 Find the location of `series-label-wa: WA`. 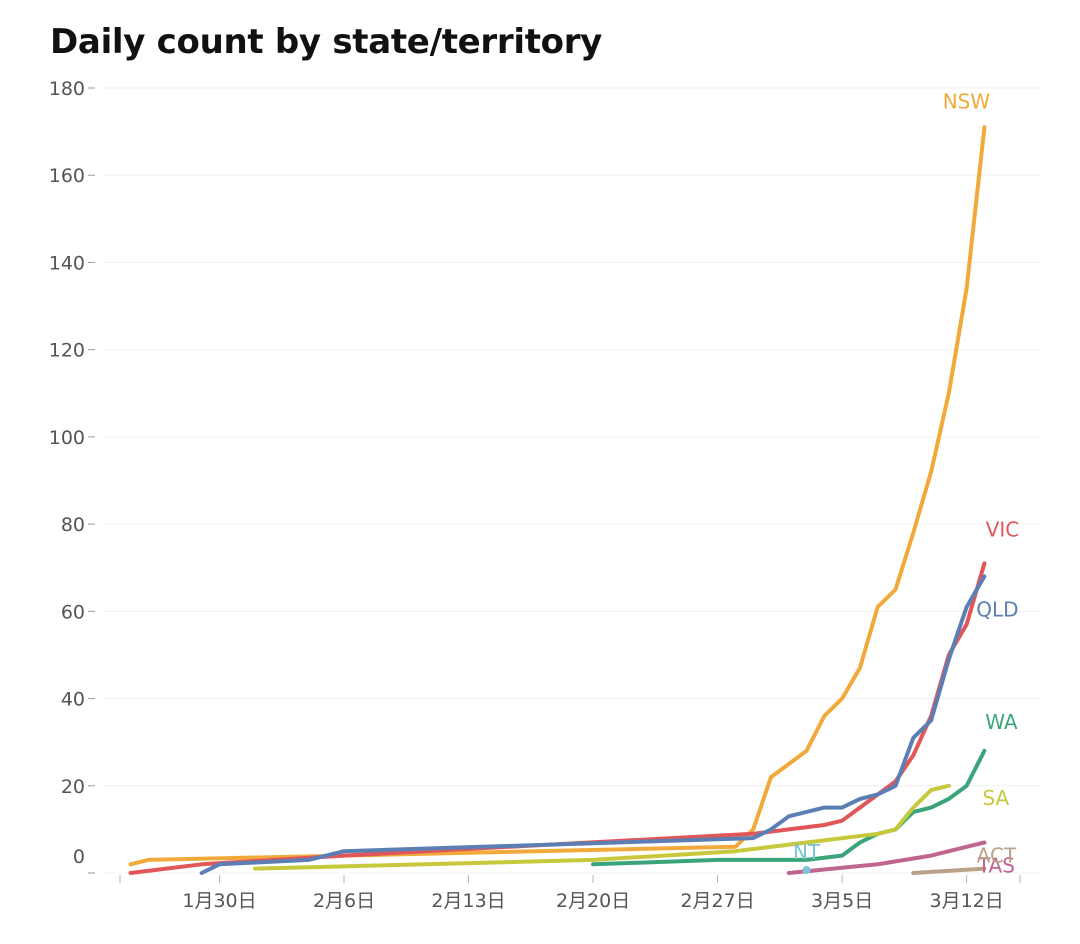

series-label-wa: WA is located at coordinates (1001, 722).